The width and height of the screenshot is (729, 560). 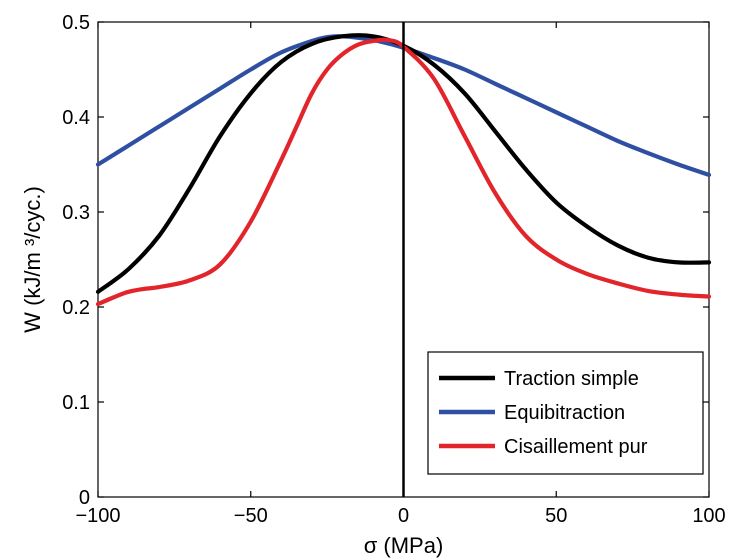 What do you see at coordinates (404, 545) in the screenshot?
I see `x-axis-label: σ (MPa)` at bounding box center [404, 545].